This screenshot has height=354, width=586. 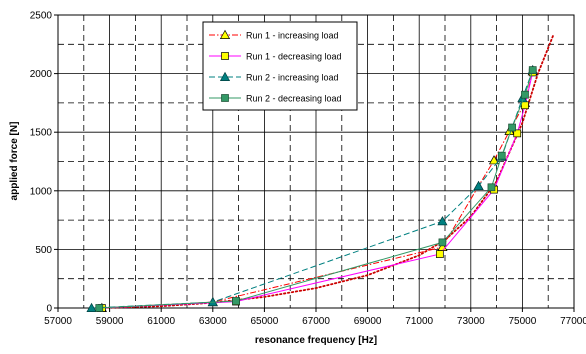 What do you see at coordinates (573, 321) in the screenshot?
I see `x-tick-label: 77000` at bounding box center [573, 321].